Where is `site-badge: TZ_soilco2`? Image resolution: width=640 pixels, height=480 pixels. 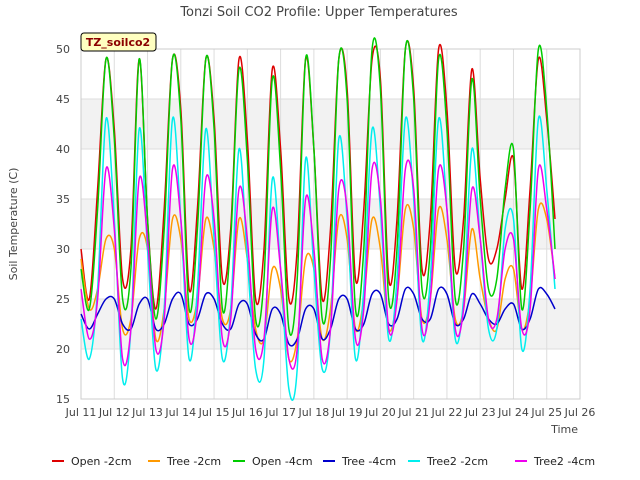
site-badge: TZ_soilco2 is located at coordinates (118, 42).